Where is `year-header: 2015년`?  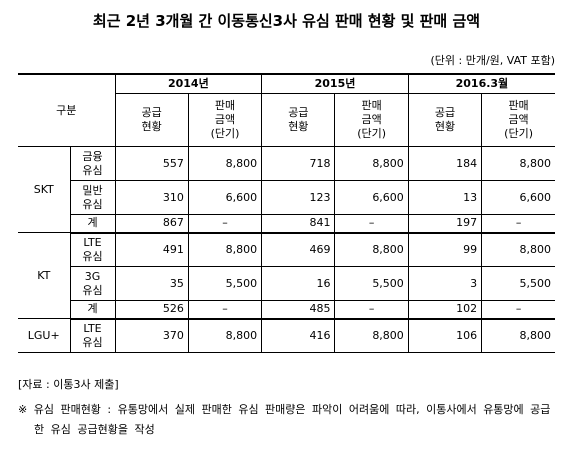
year-header: 2015년 is located at coordinates (335, 83).